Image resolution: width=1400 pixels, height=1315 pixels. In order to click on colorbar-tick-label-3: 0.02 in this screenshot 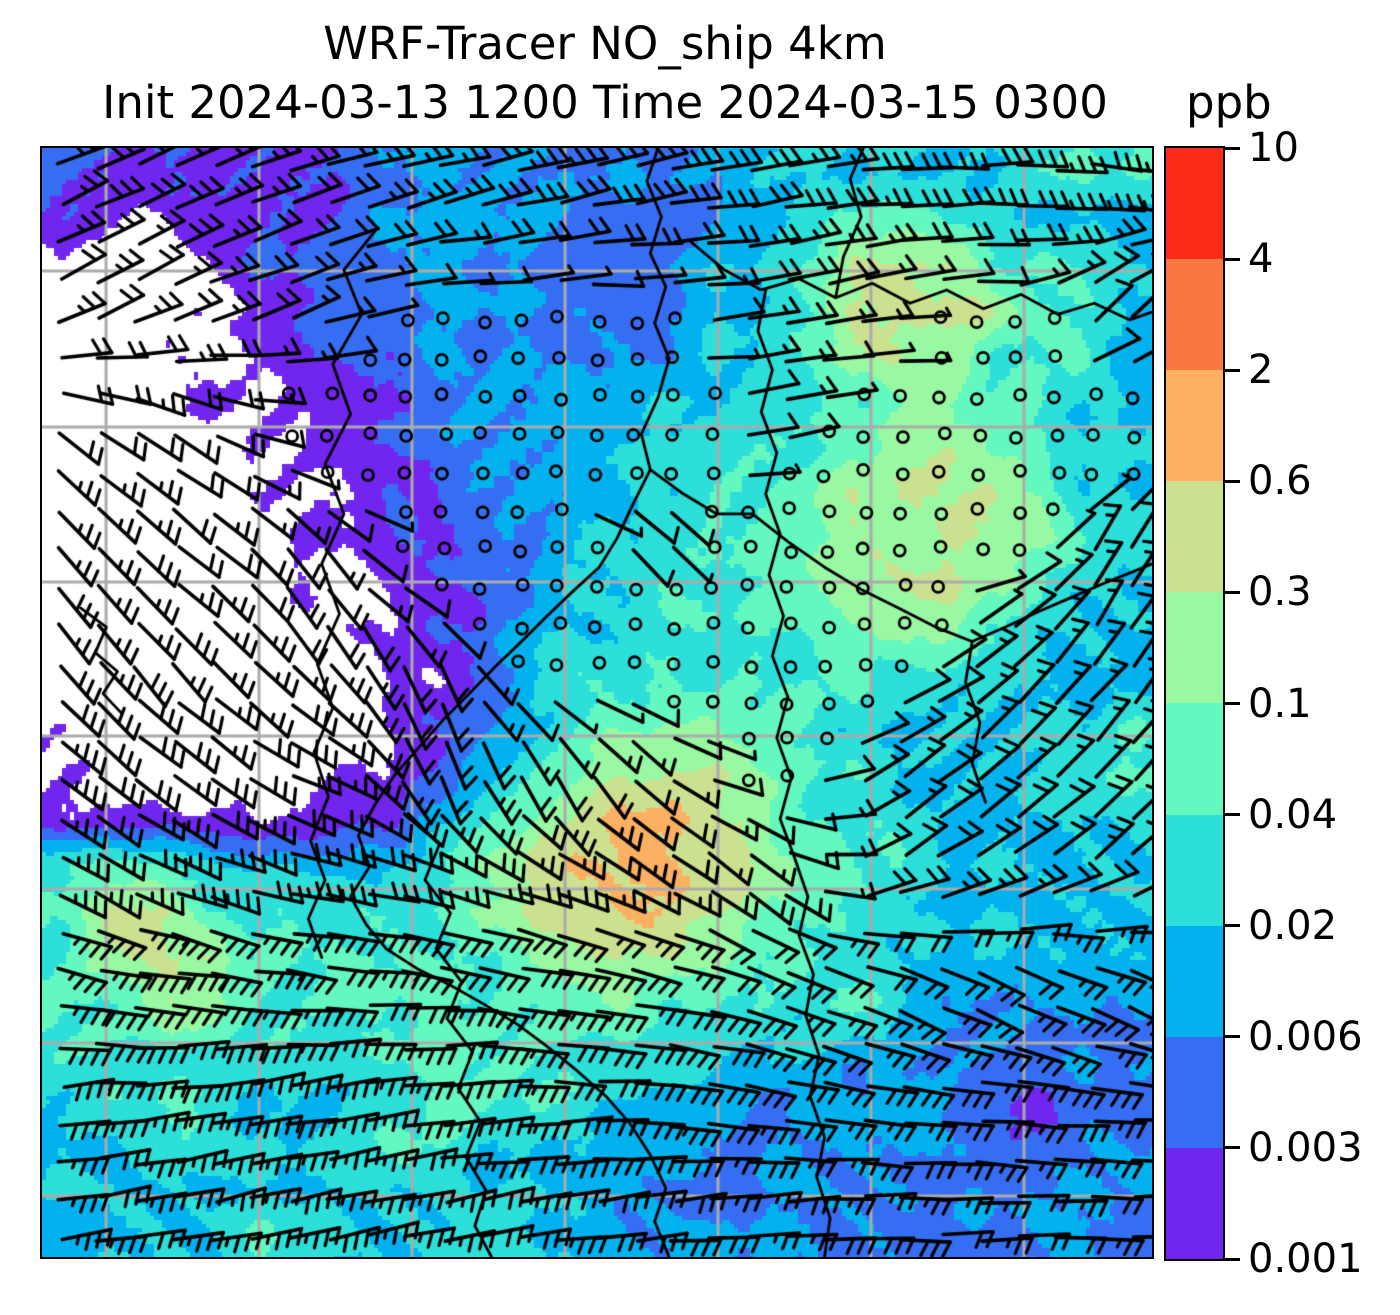, I will do `click(1293, 925)`.